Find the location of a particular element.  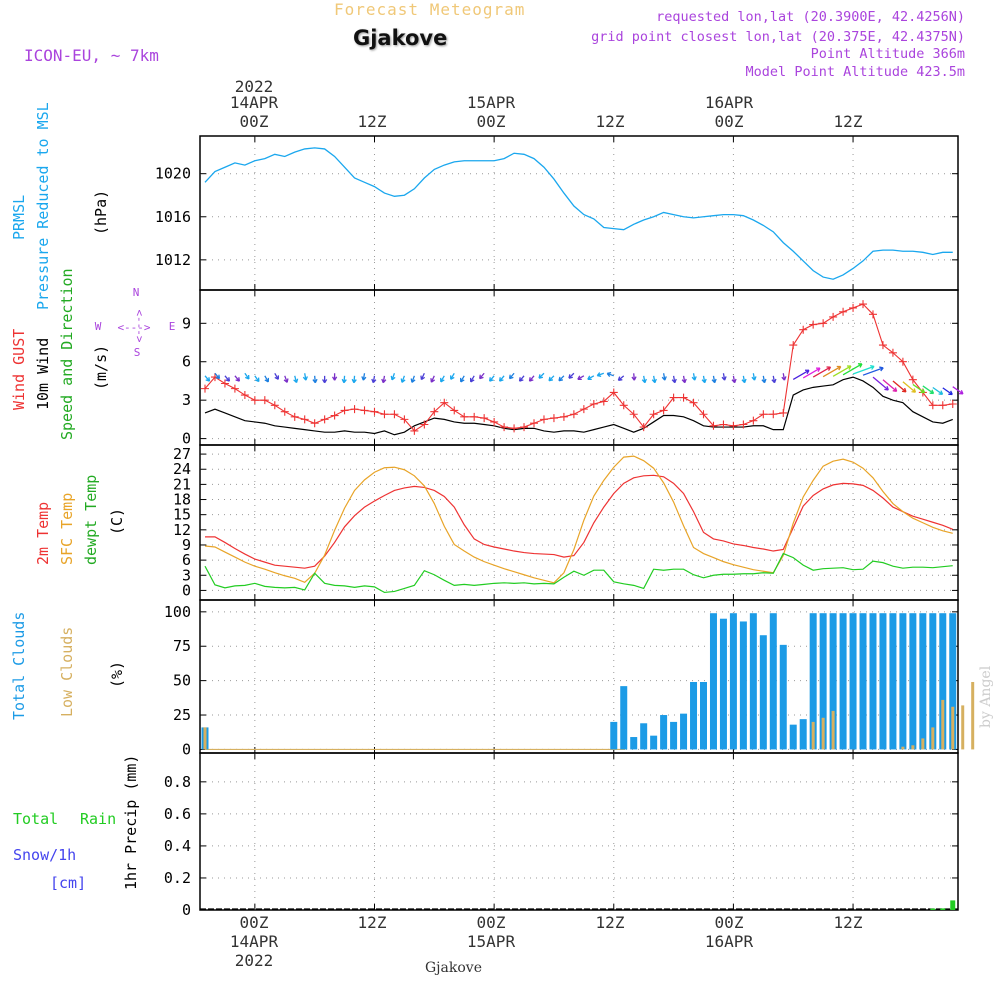

wind-dir-title: Speed and Direction is located at coordinates (67, 354).